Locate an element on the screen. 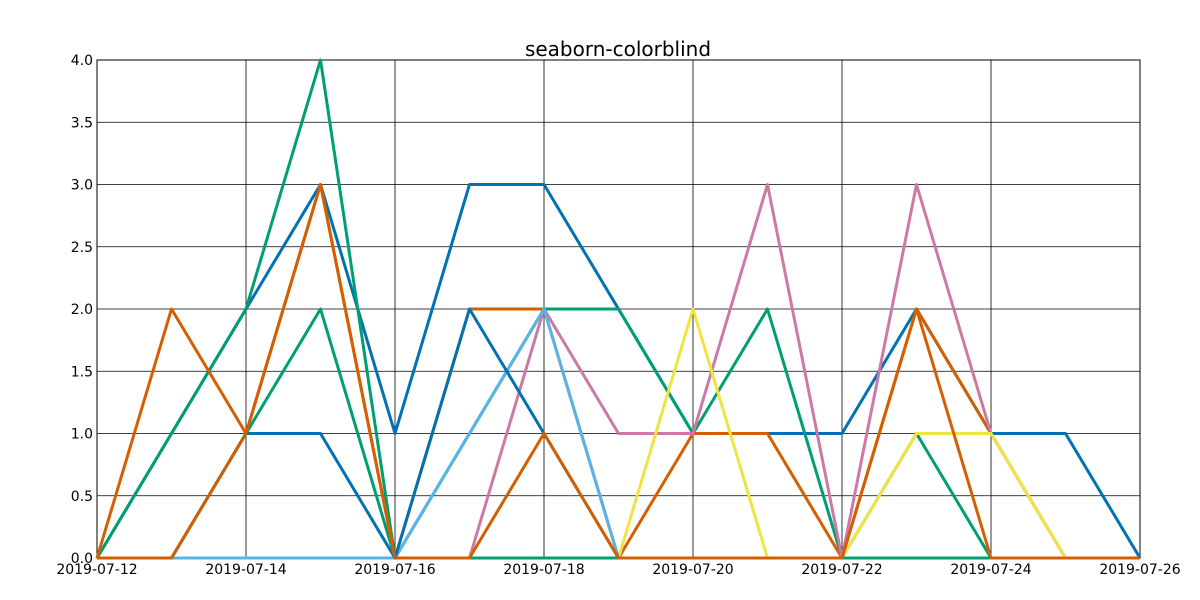 The image size is (1200, 600). chart-title: seaborn-colorblind is located at coordinates (618, 49).